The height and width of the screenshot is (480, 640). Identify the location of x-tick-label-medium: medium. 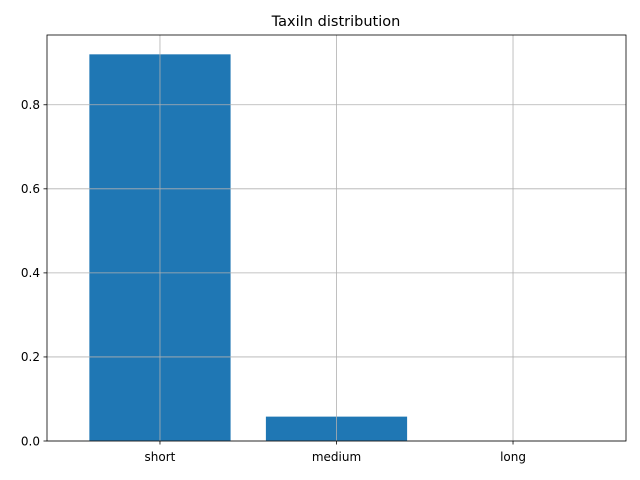
(336, 457).